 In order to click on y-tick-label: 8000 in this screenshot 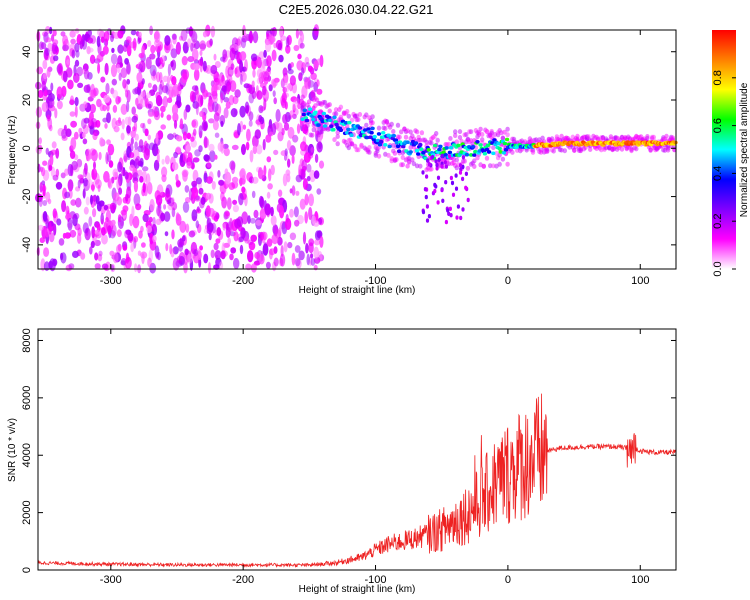, I will do `click(27, 340)`.